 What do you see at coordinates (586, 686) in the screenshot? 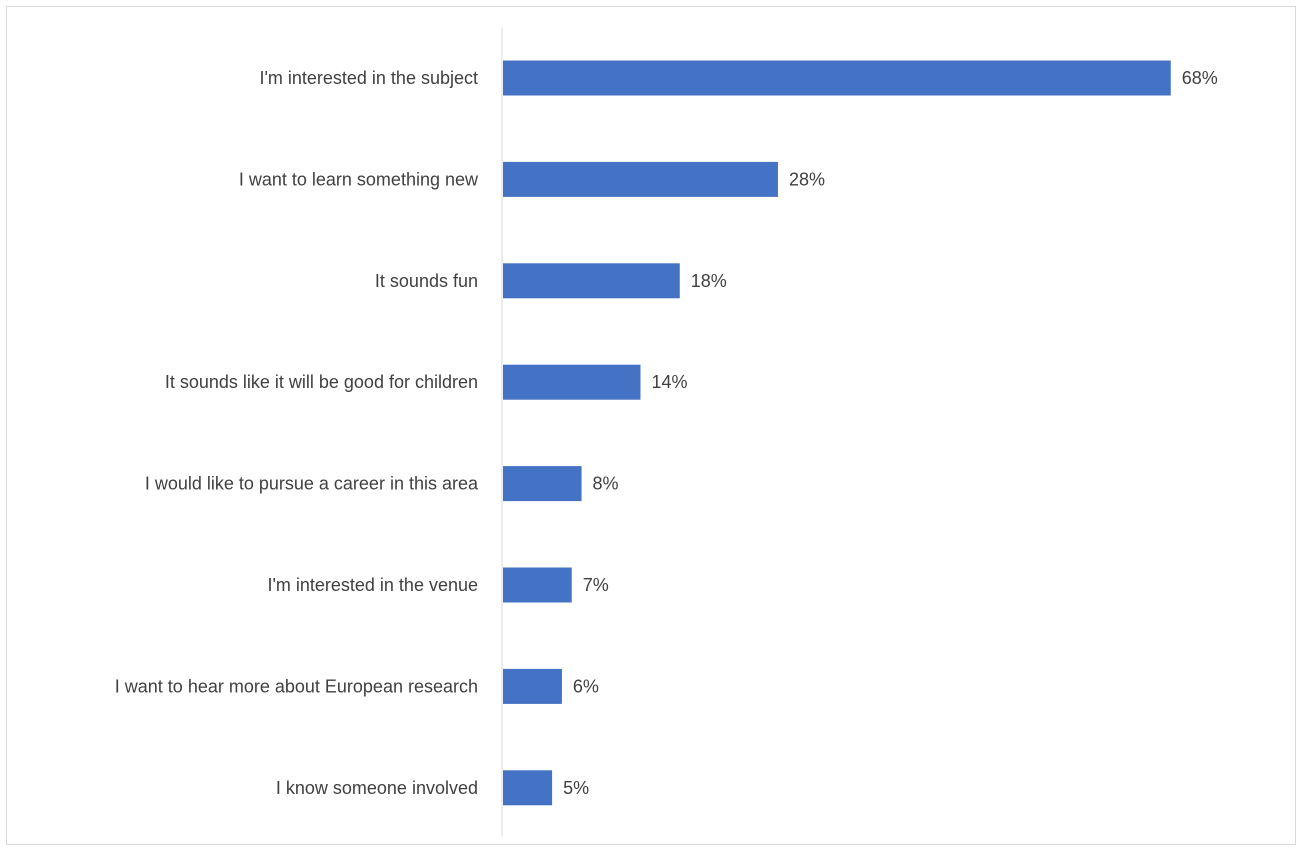
I see `data-label: 6%` at bounding box center [586, 686].